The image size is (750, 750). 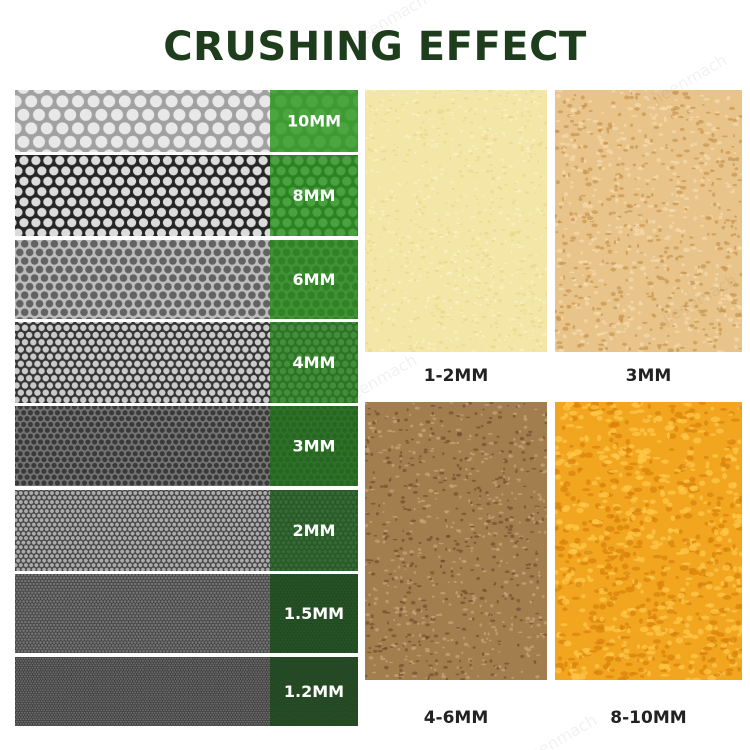 I want to click on screen-label: 1.5MM, so click(x=314, y=613).